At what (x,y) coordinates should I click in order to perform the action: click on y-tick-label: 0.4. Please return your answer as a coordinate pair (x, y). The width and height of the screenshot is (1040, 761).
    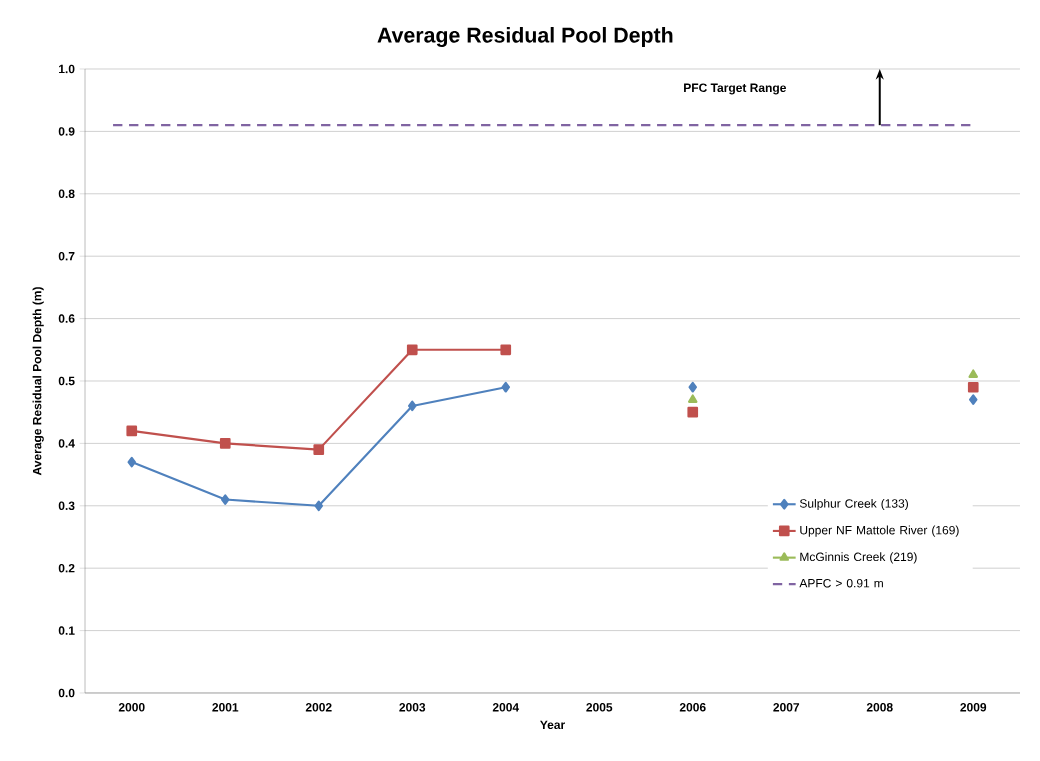
    Looking at the image, I should click on (66, 443).